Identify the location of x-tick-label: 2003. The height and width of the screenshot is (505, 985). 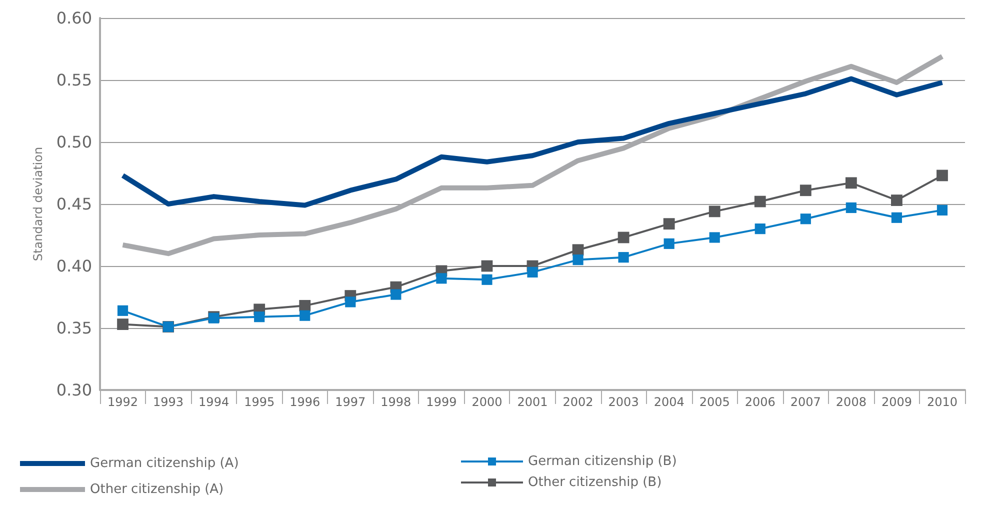
(623, 402).